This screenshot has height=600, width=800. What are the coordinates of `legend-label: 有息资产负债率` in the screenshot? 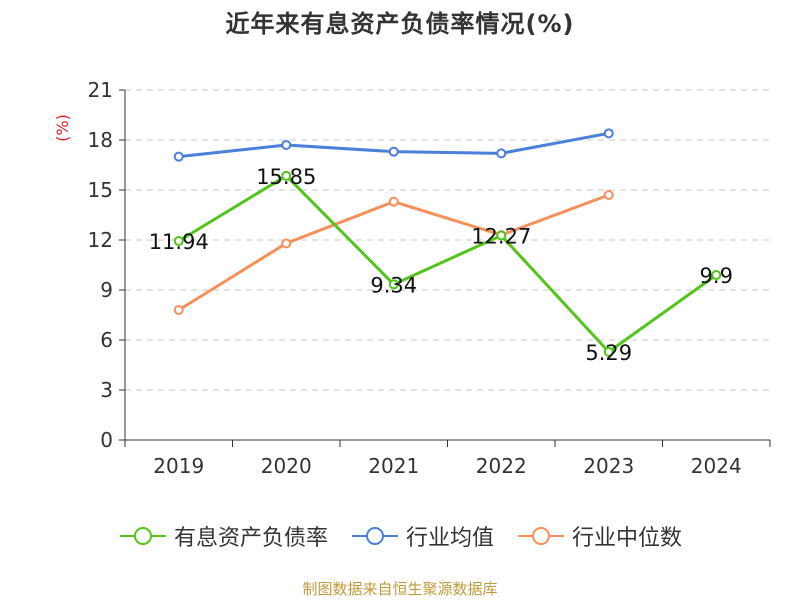 It's located at (250, 538).